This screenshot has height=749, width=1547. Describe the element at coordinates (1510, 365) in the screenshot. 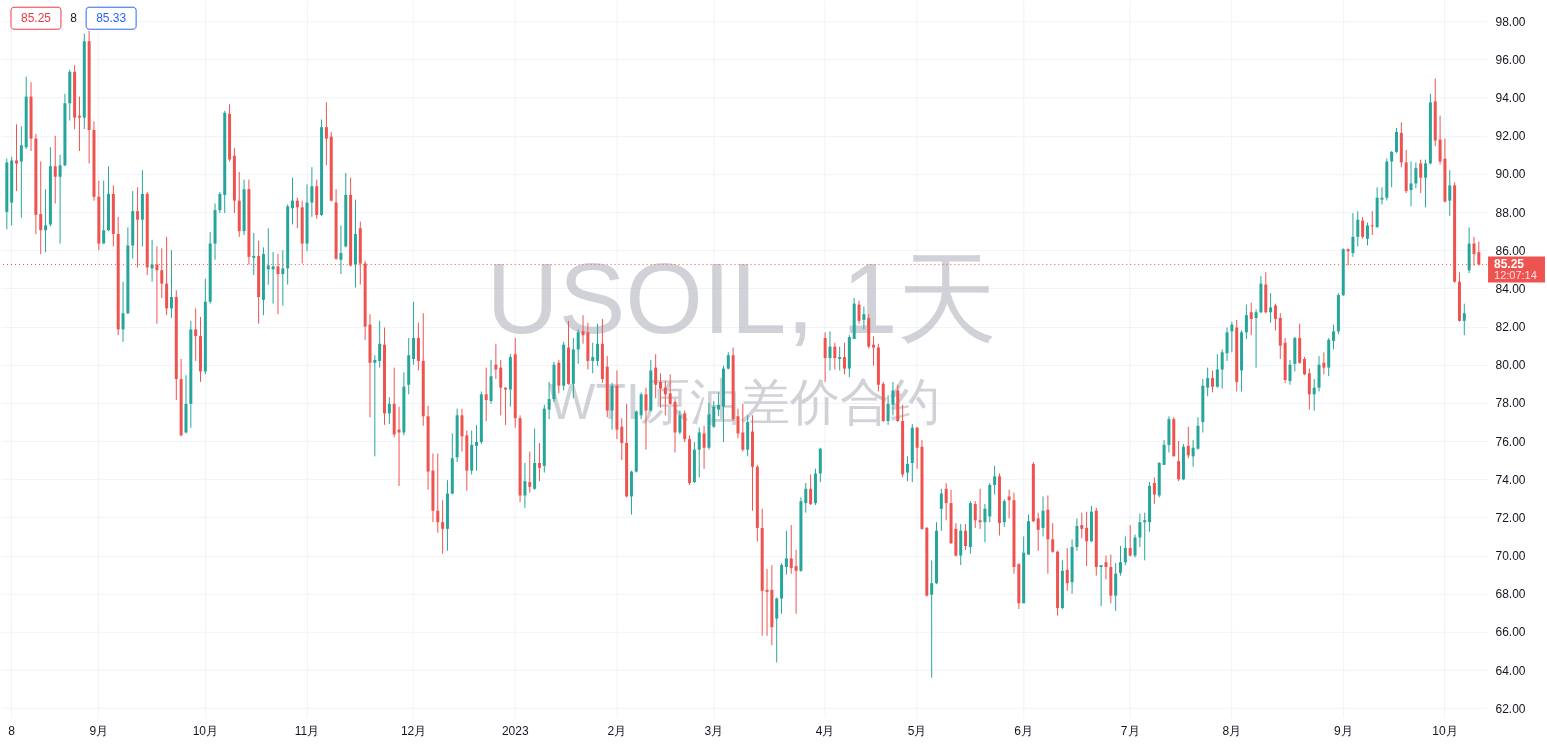

I see `y-tick-label: 80.00` at that location.